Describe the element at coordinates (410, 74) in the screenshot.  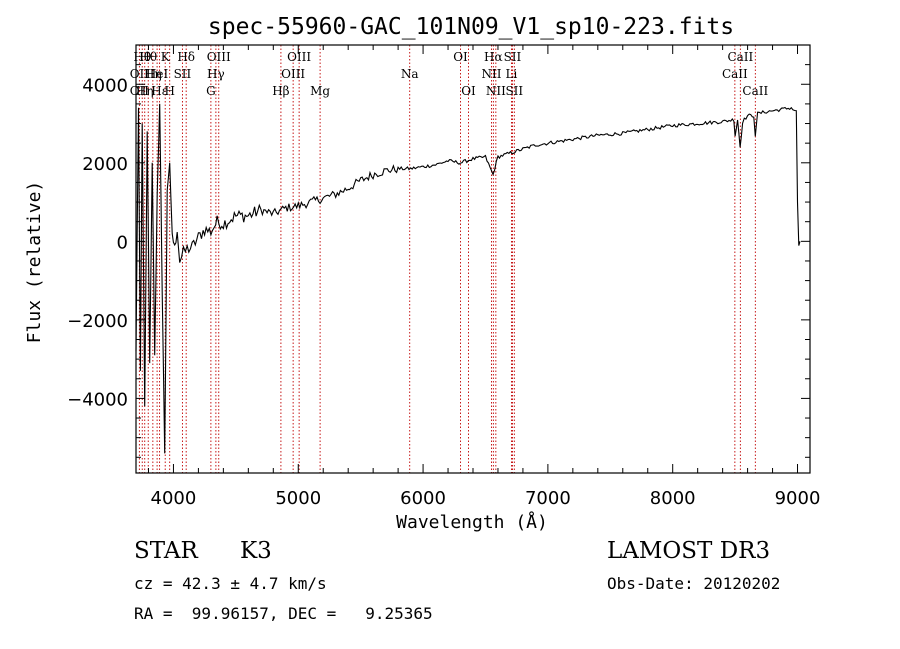
I see `line-marker-label: Na` at that location.